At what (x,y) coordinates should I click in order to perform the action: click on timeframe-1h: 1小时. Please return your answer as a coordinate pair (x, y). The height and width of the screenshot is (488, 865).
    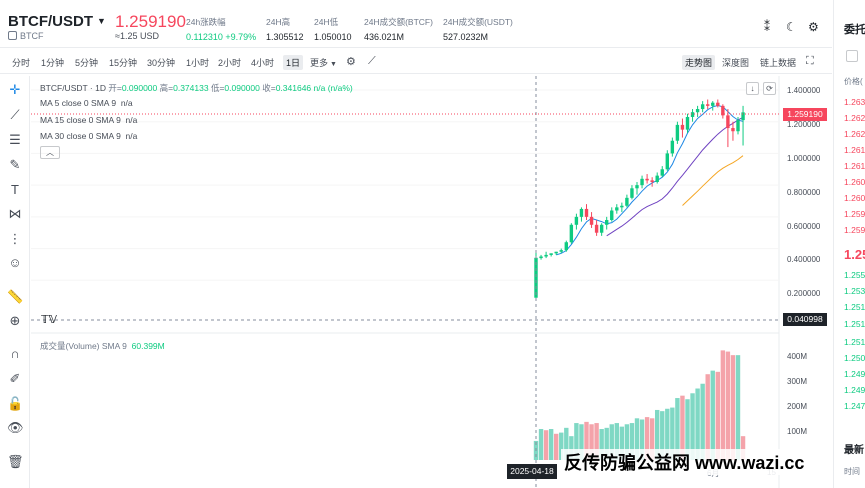
    Looking at the image, I should click on (198, 63).